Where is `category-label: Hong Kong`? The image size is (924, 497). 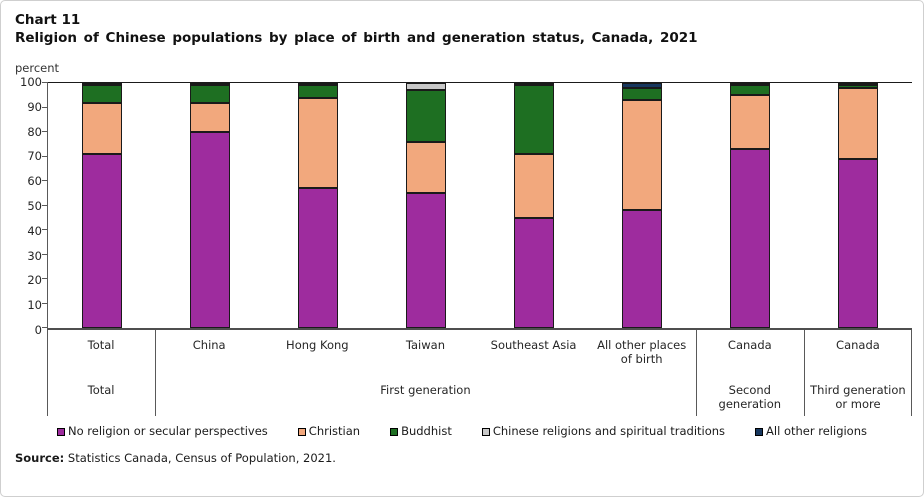 category-label: Hong Kong is located at coordinates (317, 345).